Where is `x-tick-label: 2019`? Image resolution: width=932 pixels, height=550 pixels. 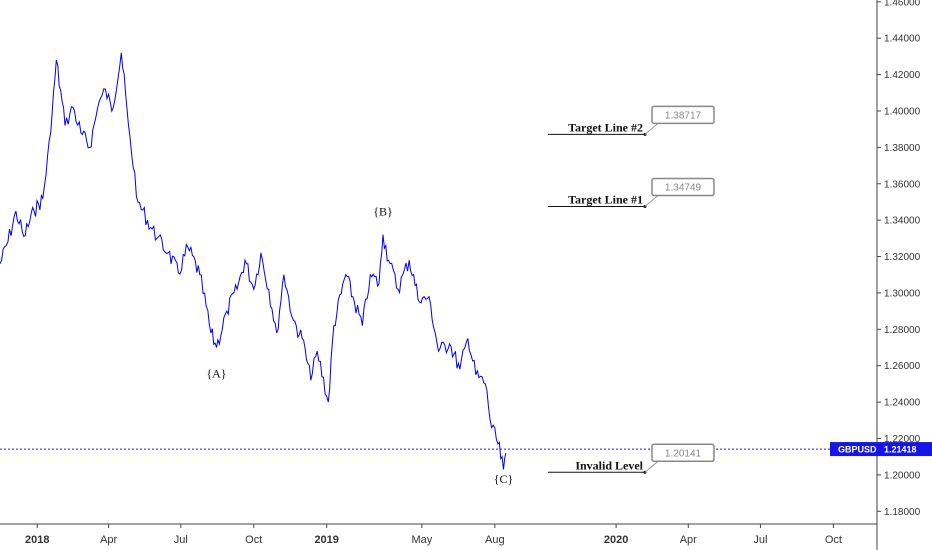
x-tick-label: 2019 is located at coordinates (326, 540).